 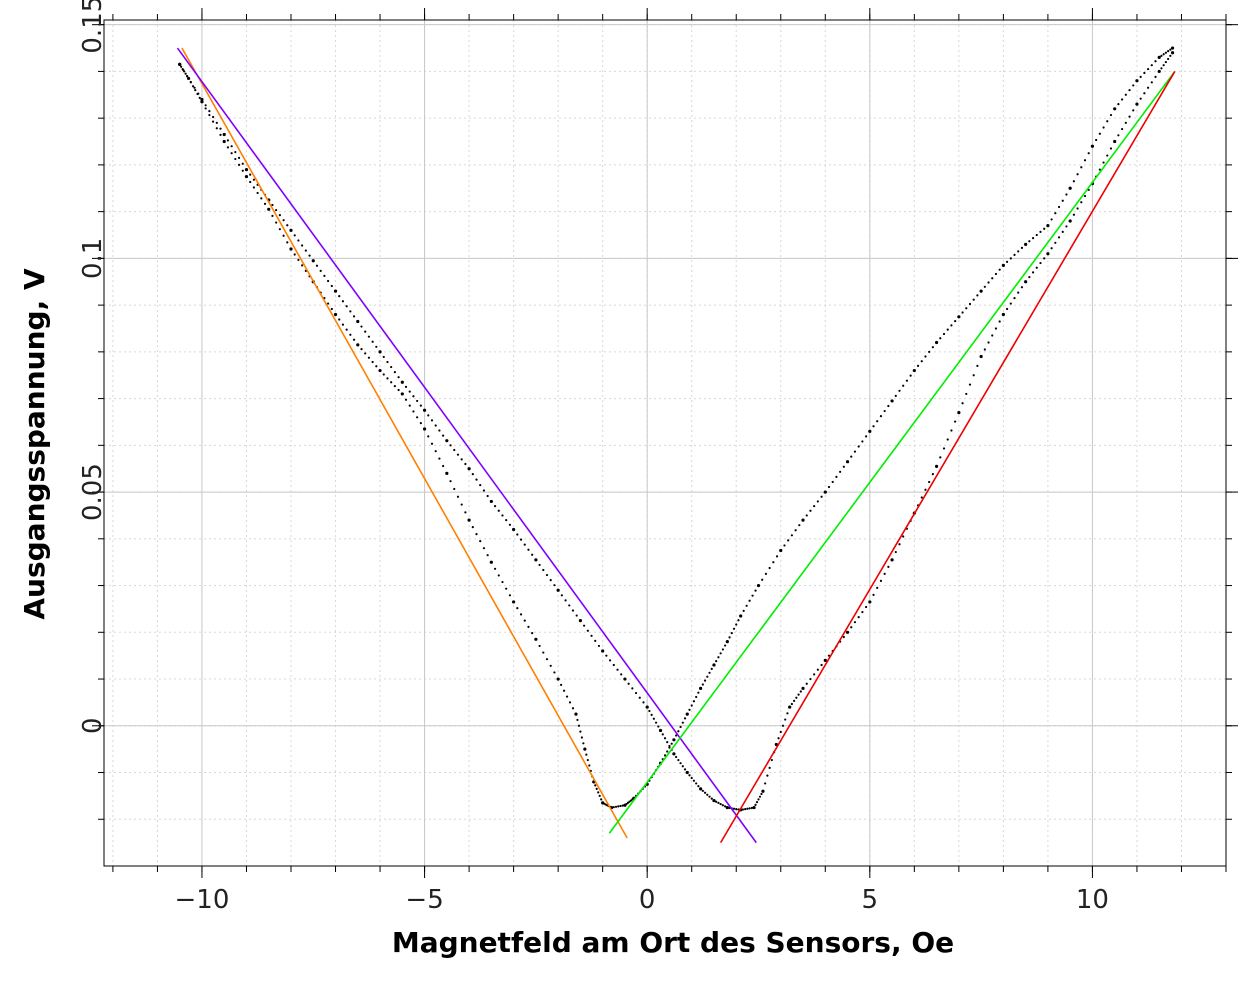 I want to click on y-tick-label: 0.15, so click(x=93, y=27).